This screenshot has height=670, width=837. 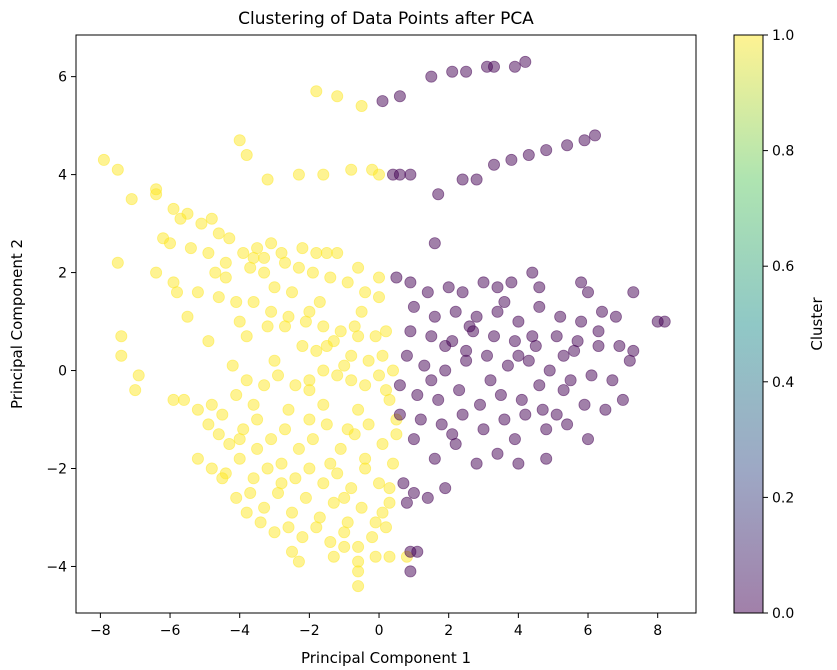 I want to click on x-tick-label: −2, so click(x=309, y=631).